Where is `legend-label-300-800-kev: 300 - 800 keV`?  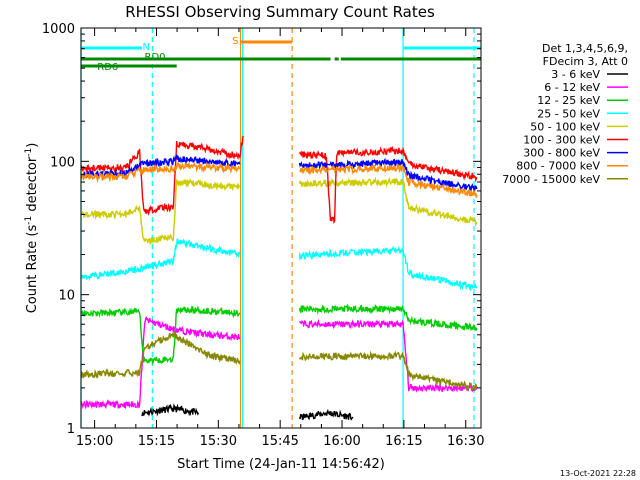 legend-label-300-800-kev: 300 - 800 keV is located at coordinates (561, 153).